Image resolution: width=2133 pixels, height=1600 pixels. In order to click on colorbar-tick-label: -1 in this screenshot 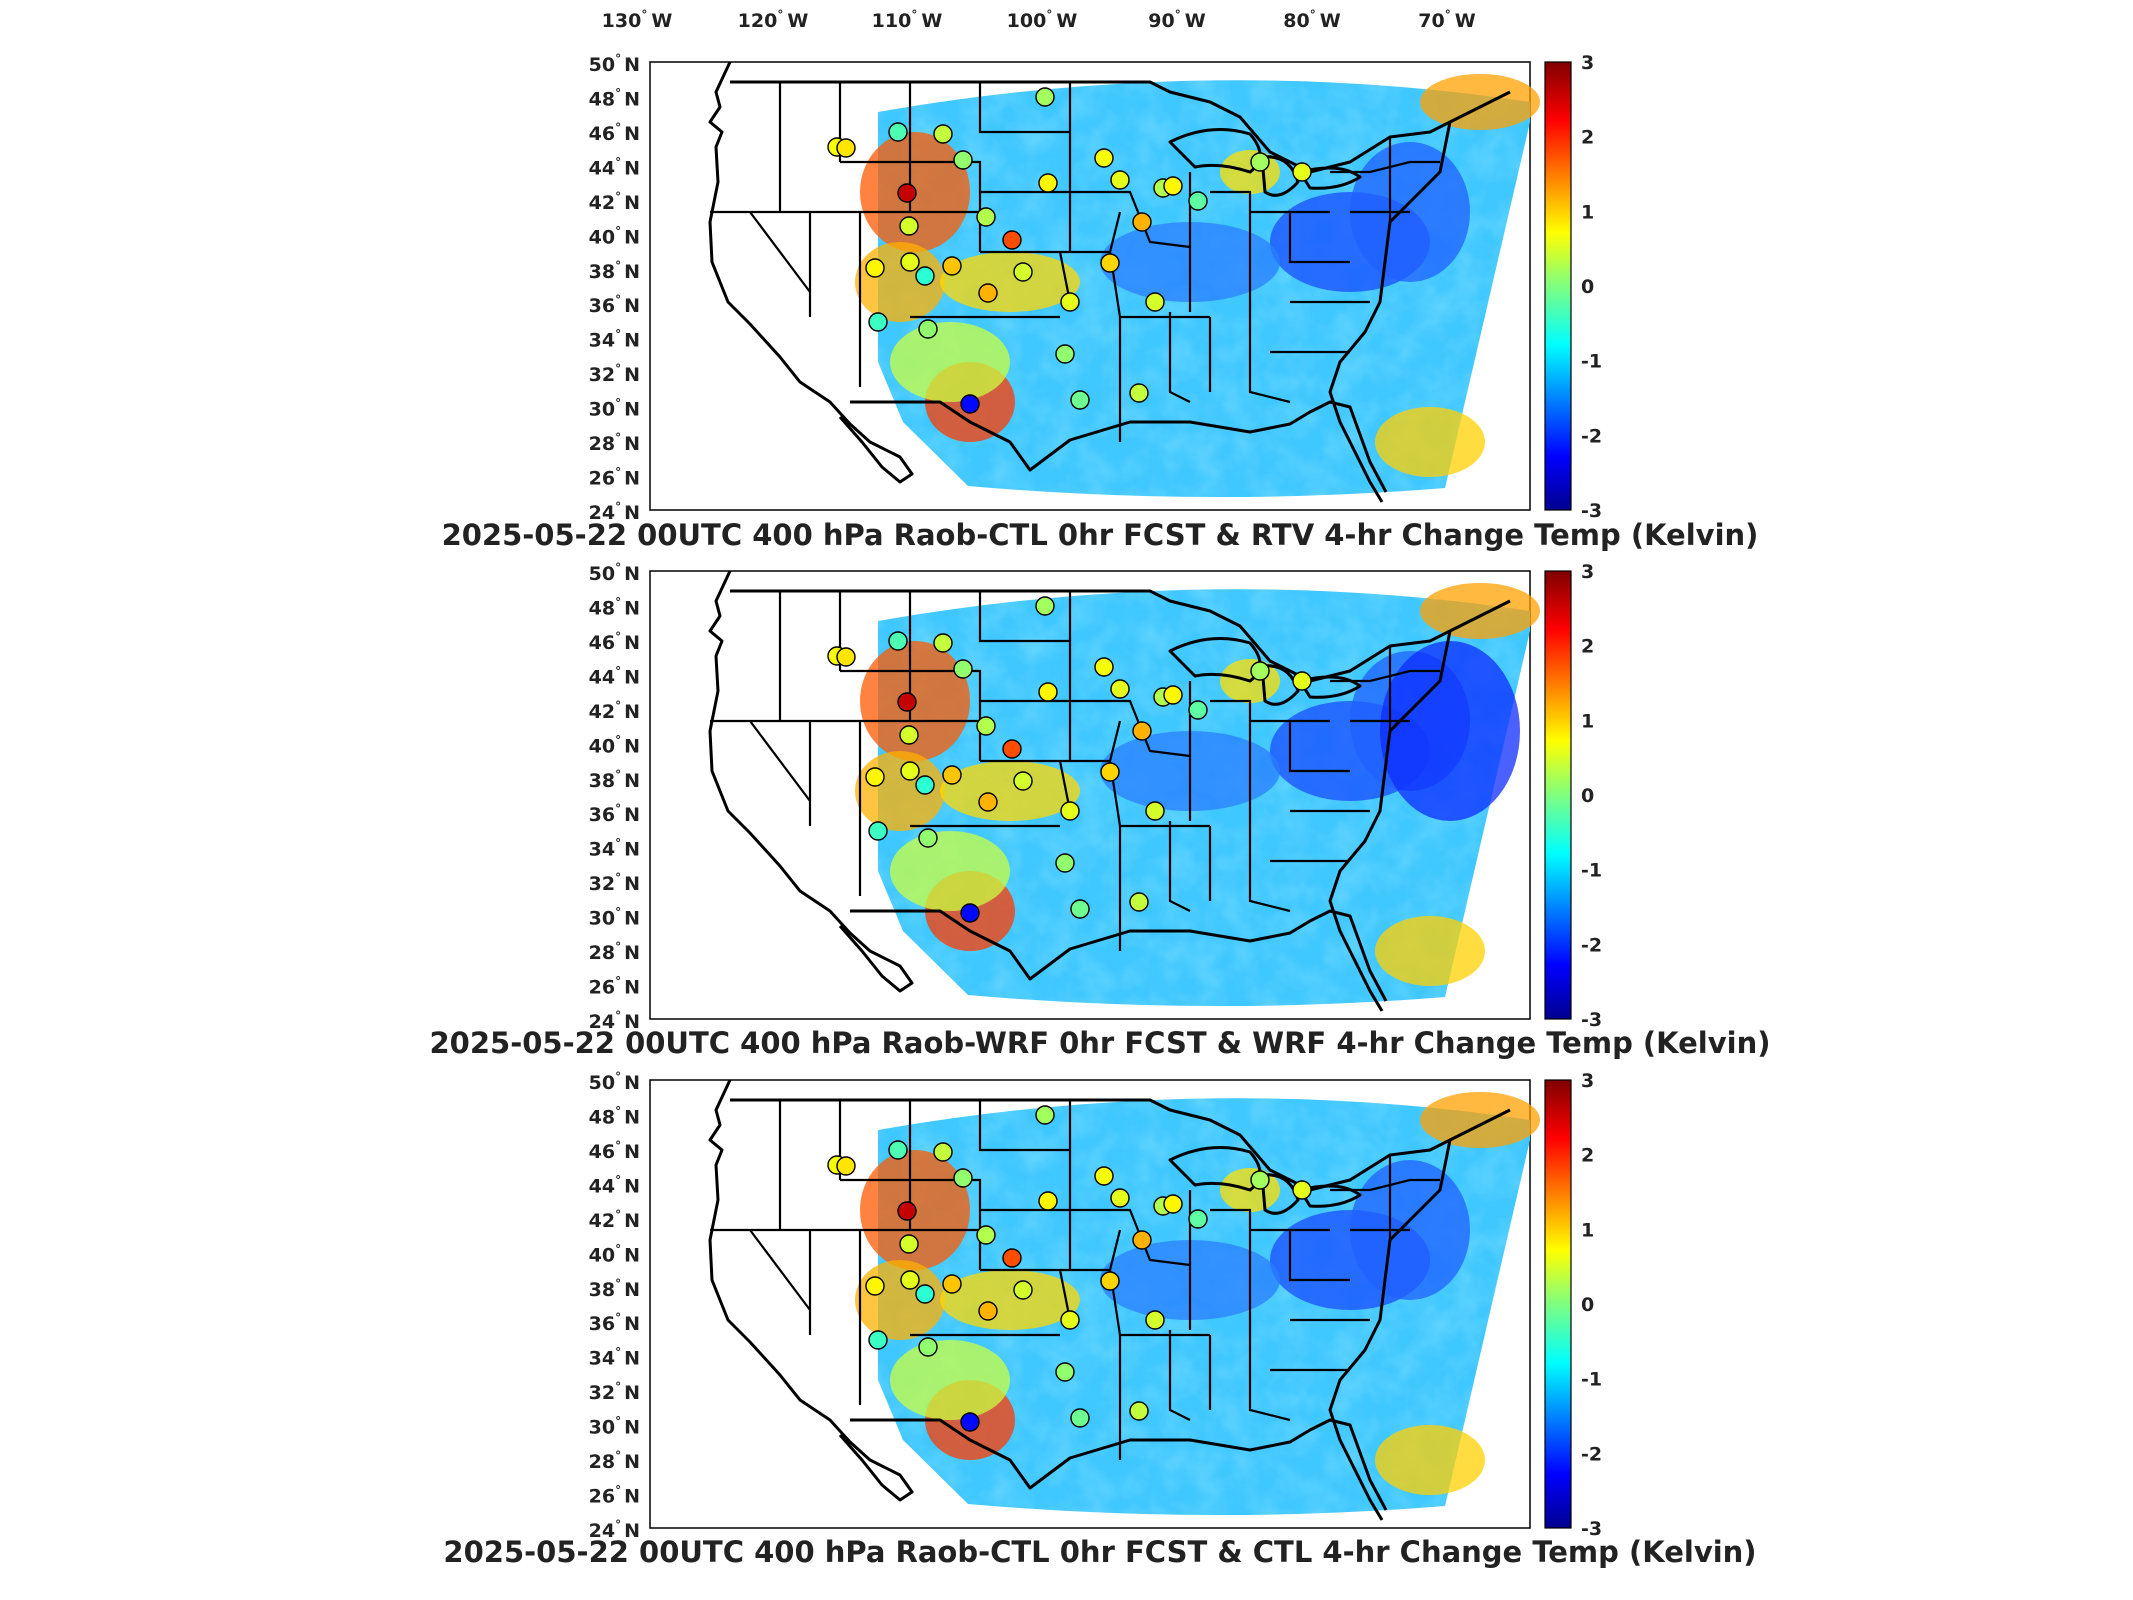, I will do `click(1591, 871)`.